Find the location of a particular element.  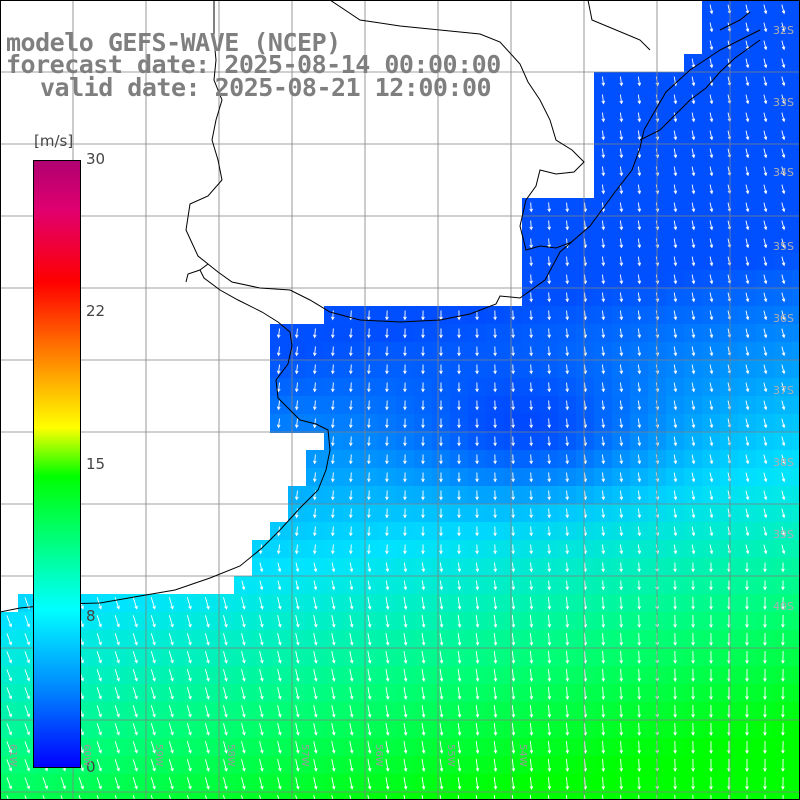

map-title-model: modelo GEFS-WAVE (NCEP) is located at coordinates (173, 42).